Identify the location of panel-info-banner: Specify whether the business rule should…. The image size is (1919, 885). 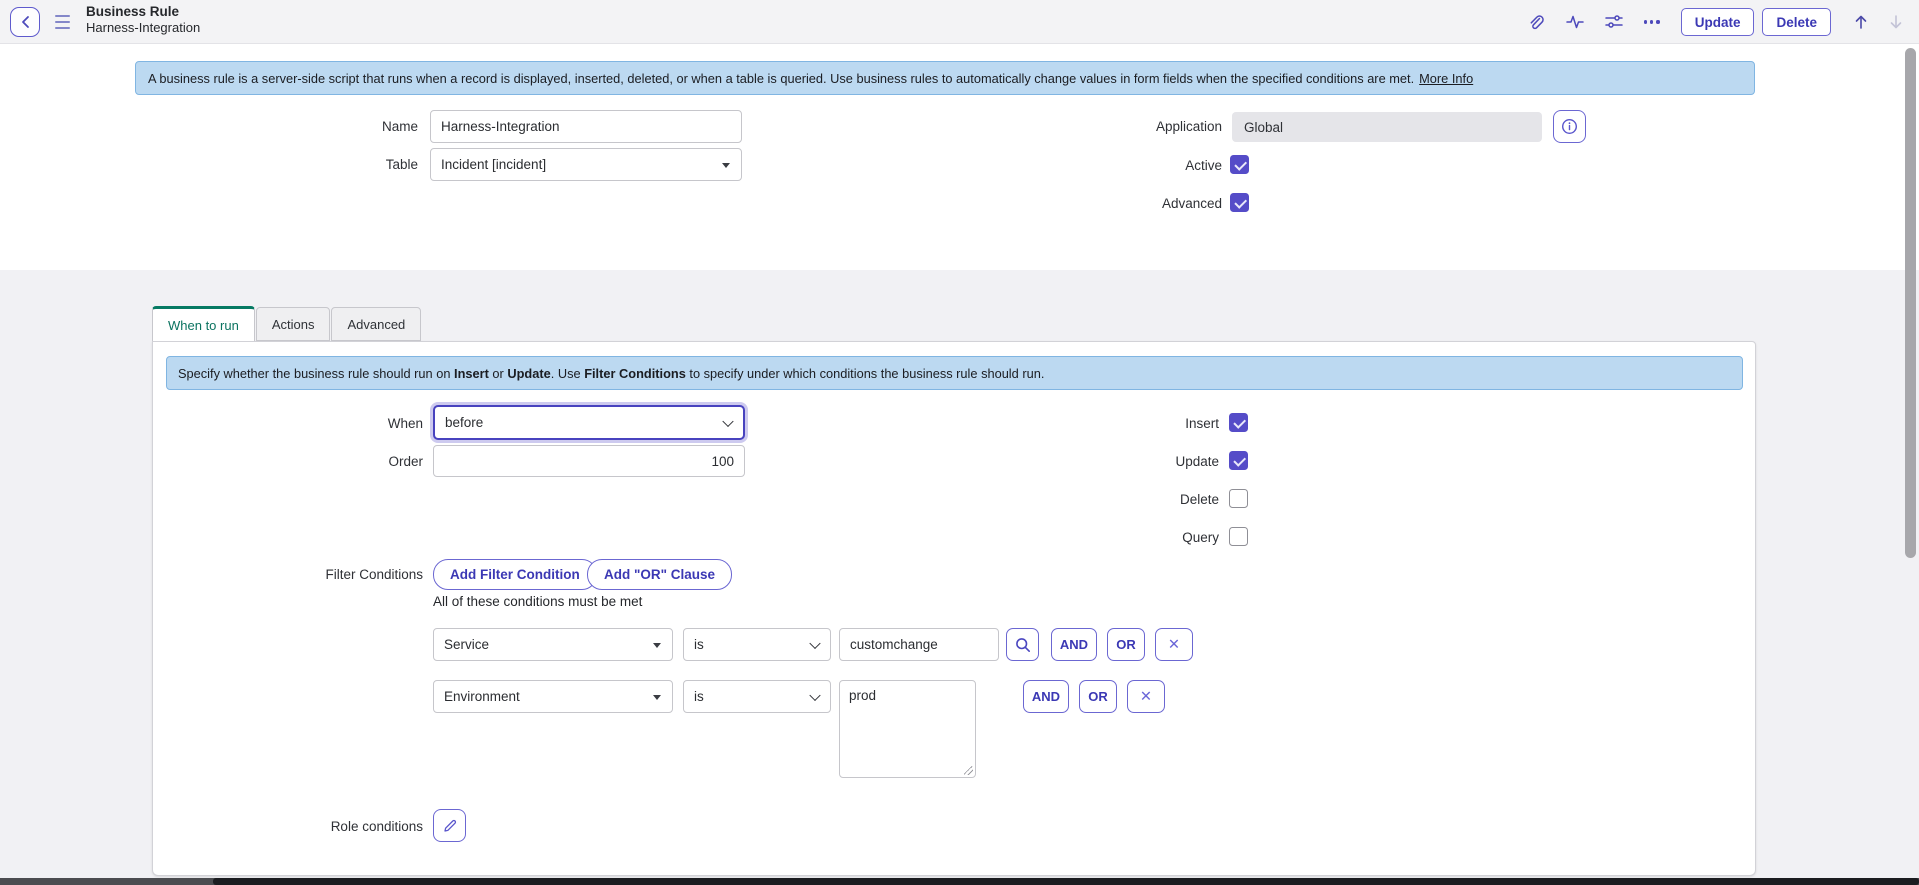
(954, 373).